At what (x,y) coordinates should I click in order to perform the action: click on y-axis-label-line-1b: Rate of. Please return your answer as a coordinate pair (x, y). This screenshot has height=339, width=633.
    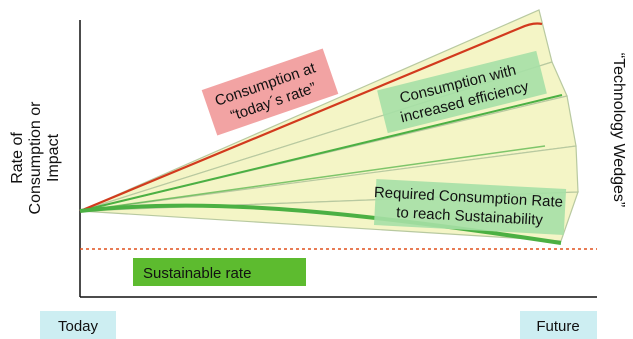
    Looking at the image, I should click on (17, 158).